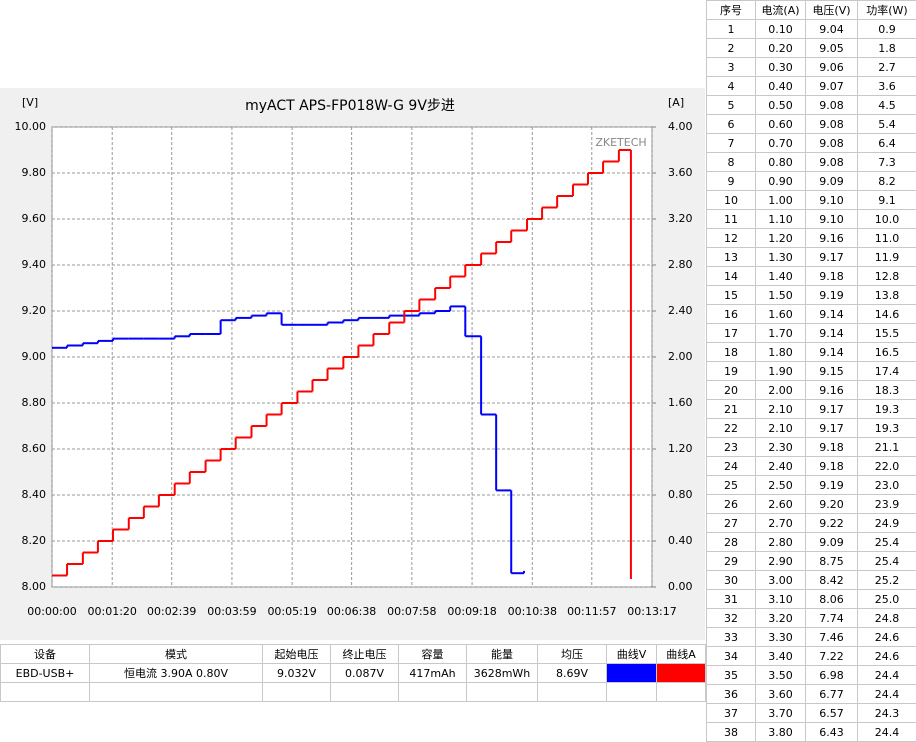 The width and height of the screenshot is (916, 742). What do you see at coordinates (502, 654) in the screenshot?
I see `header-cell: 能量` at bounding box center [502, 654].